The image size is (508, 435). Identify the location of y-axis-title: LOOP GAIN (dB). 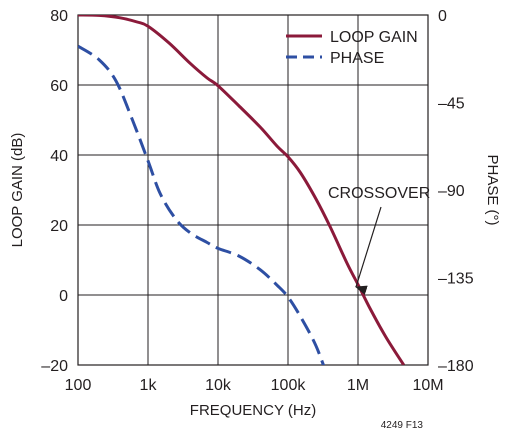
(17, 190).